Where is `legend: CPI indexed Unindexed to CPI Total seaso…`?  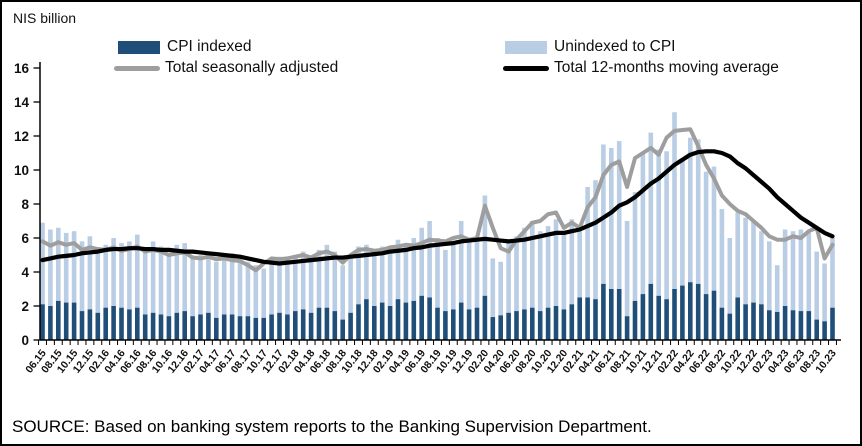 legend: CPI indexed Unindexed to CPI Total seaso… is located at coordinates (431, 55).